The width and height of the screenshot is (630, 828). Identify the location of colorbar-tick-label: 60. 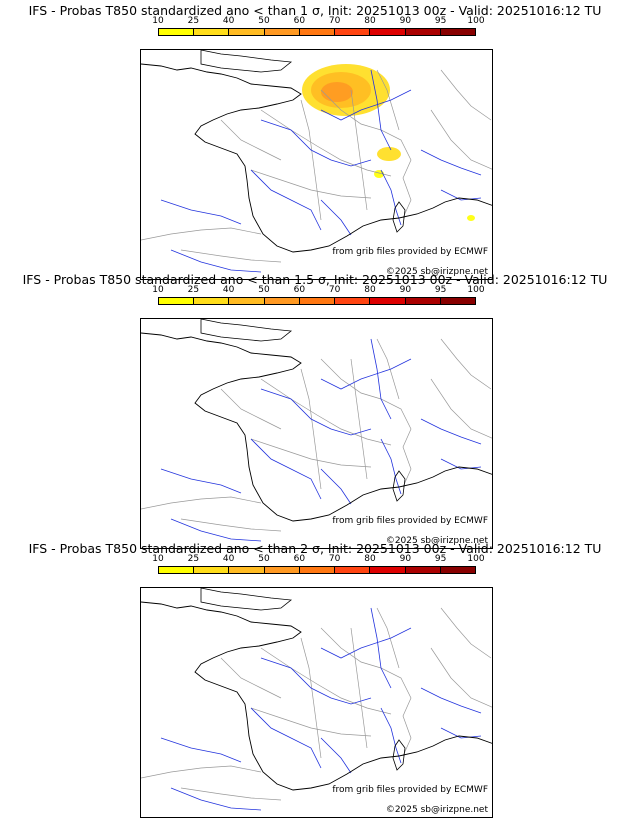
(299, 559).